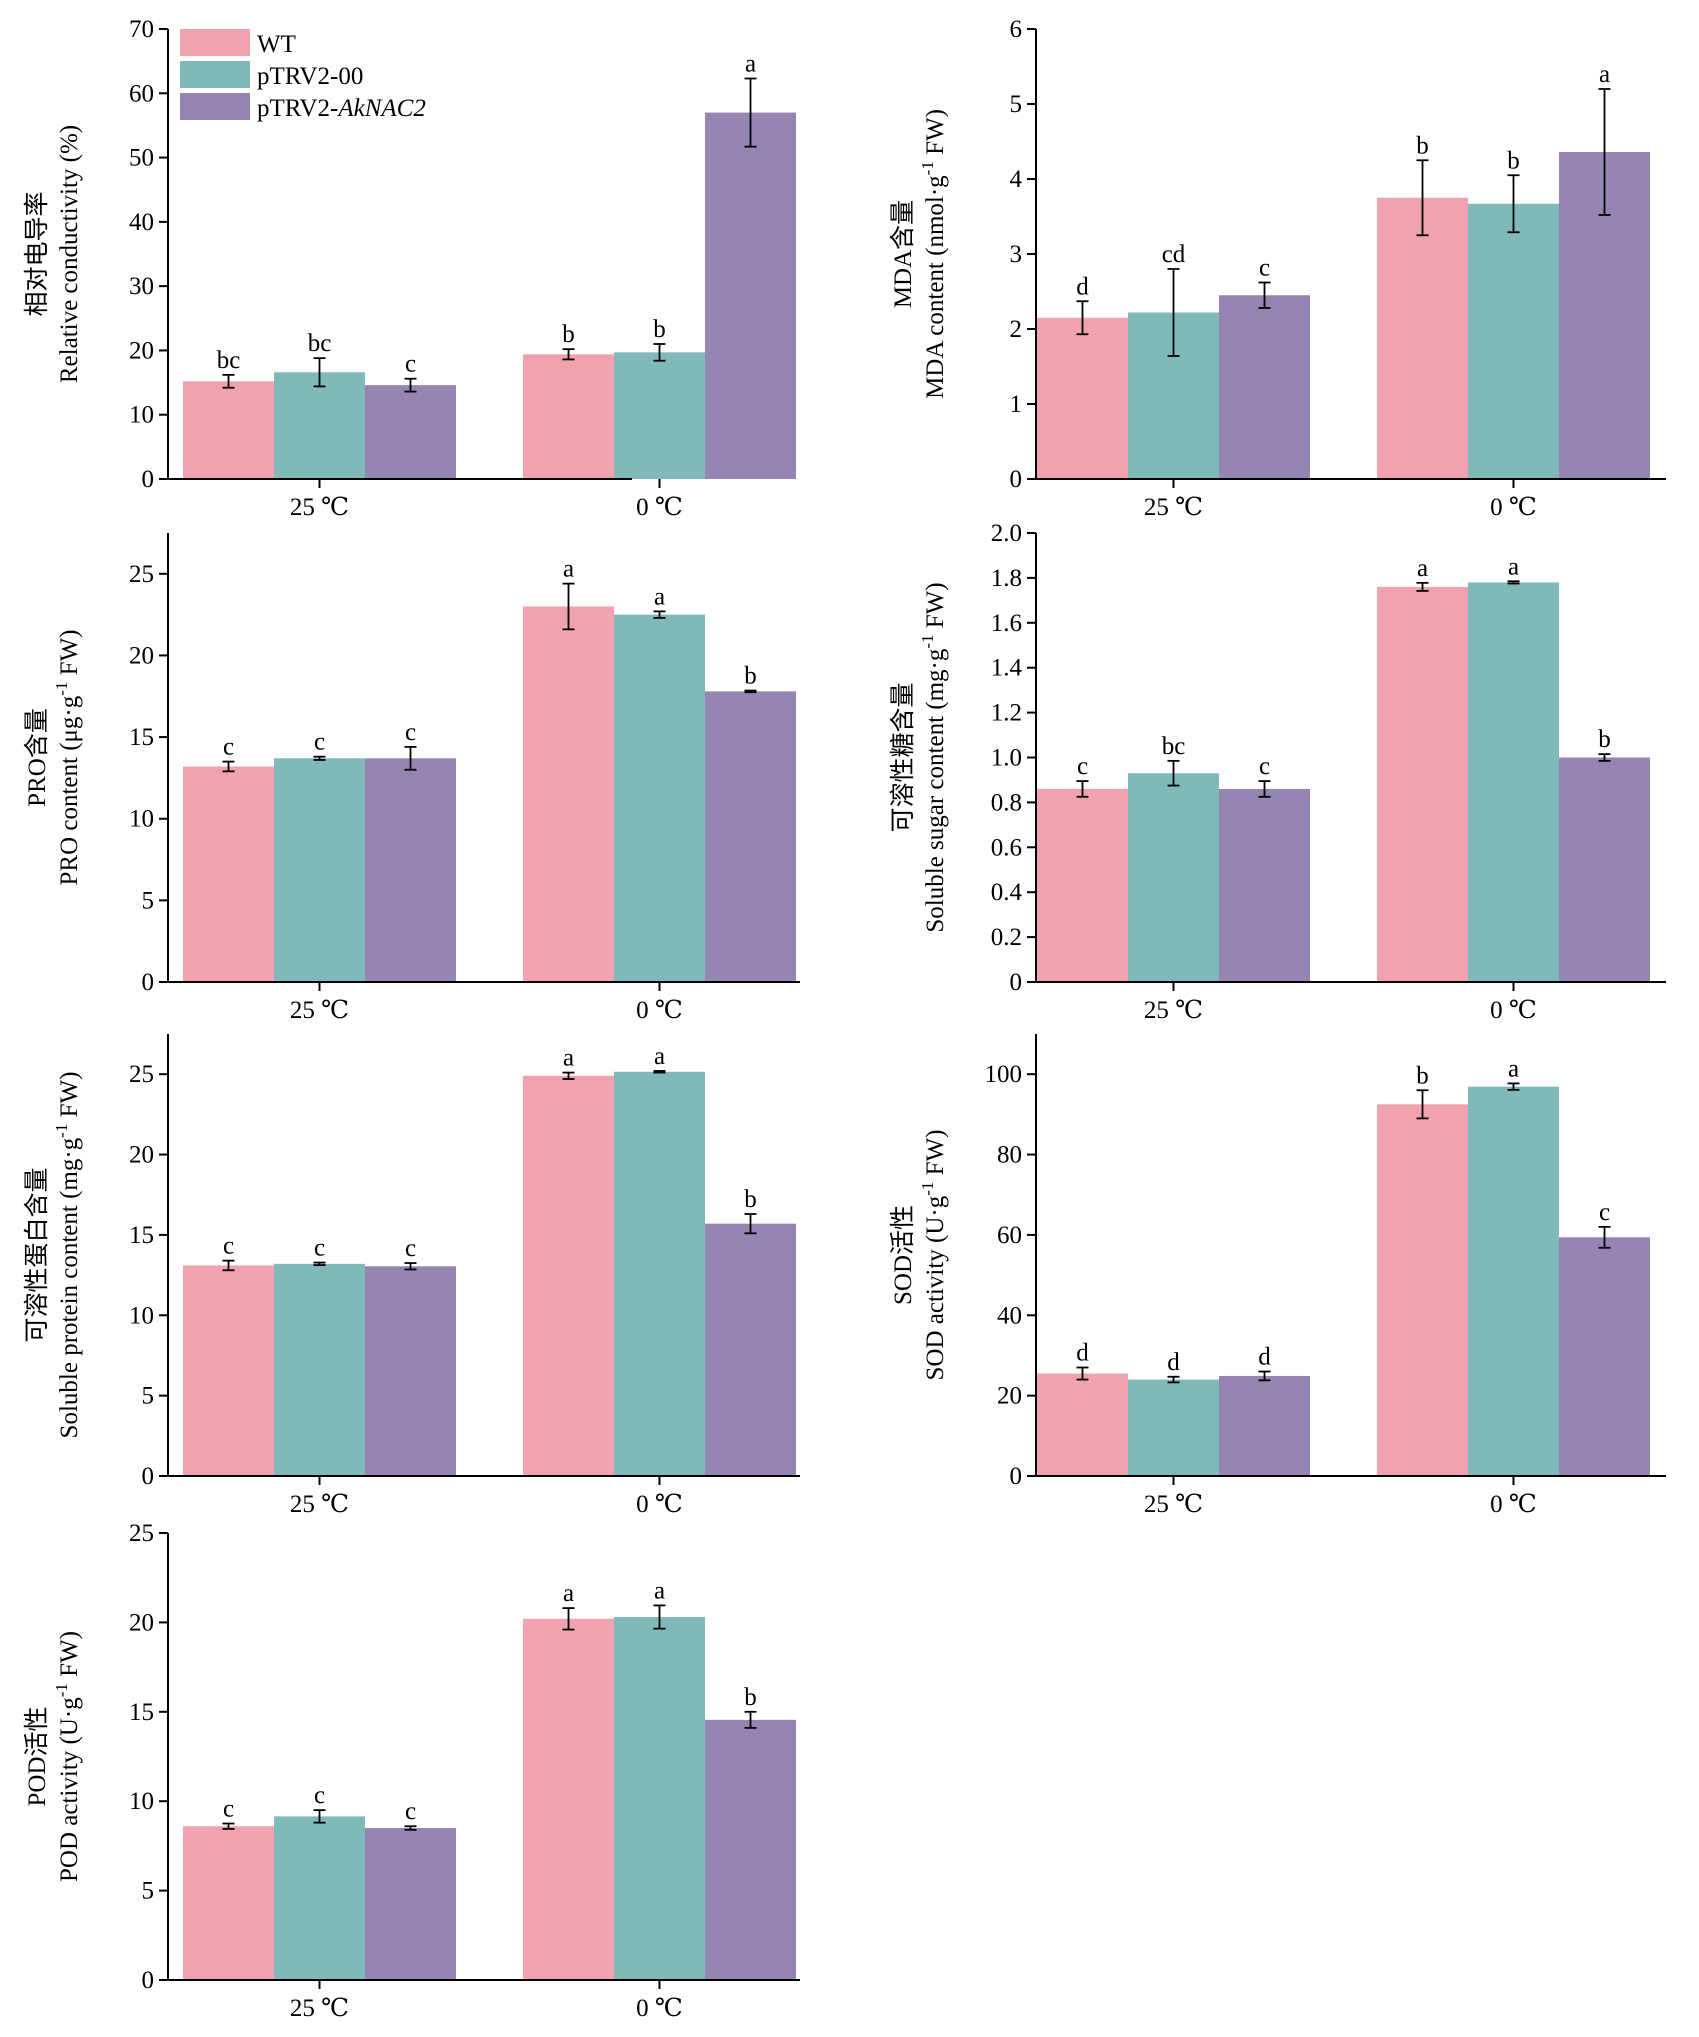 The image size is (1699, 2037). Describe the element at coordinates (67, 757) in the screenshot. I see `y-axis-title-en: PRO content (μg·g-1 FW)` at that location.